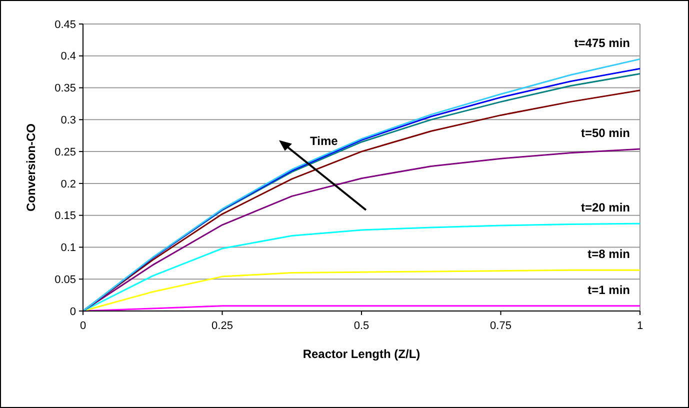 This screenshot has height=408, width=689. What do you see at coordinates (68, 120) in the screenshot?
I see `y-tick-label: 0.3` at bounding box center [68, 120].